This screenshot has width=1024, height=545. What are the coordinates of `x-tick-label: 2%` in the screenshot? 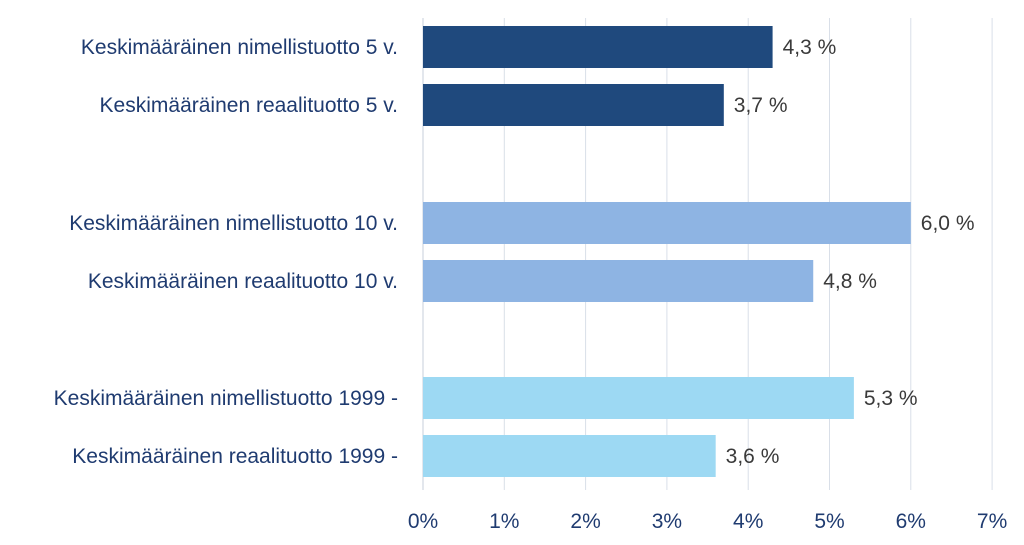 It's located at (585, 521).